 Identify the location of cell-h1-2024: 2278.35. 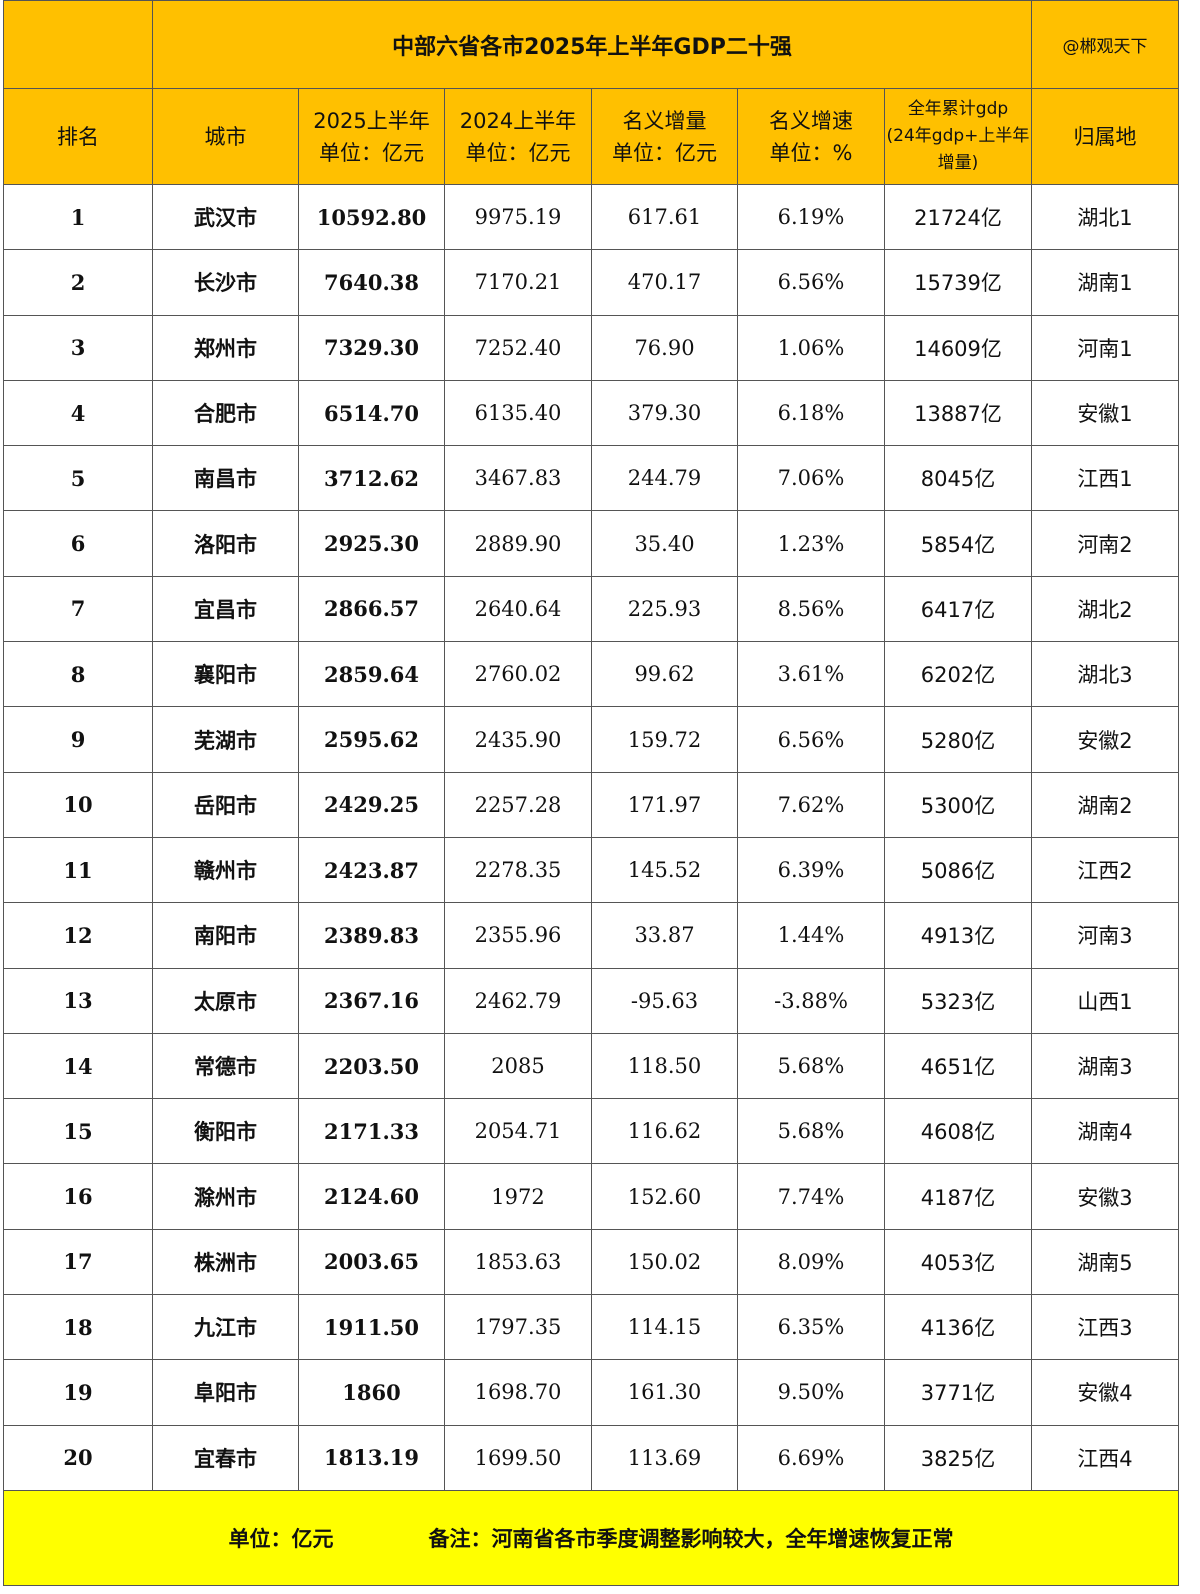
(518, 870).